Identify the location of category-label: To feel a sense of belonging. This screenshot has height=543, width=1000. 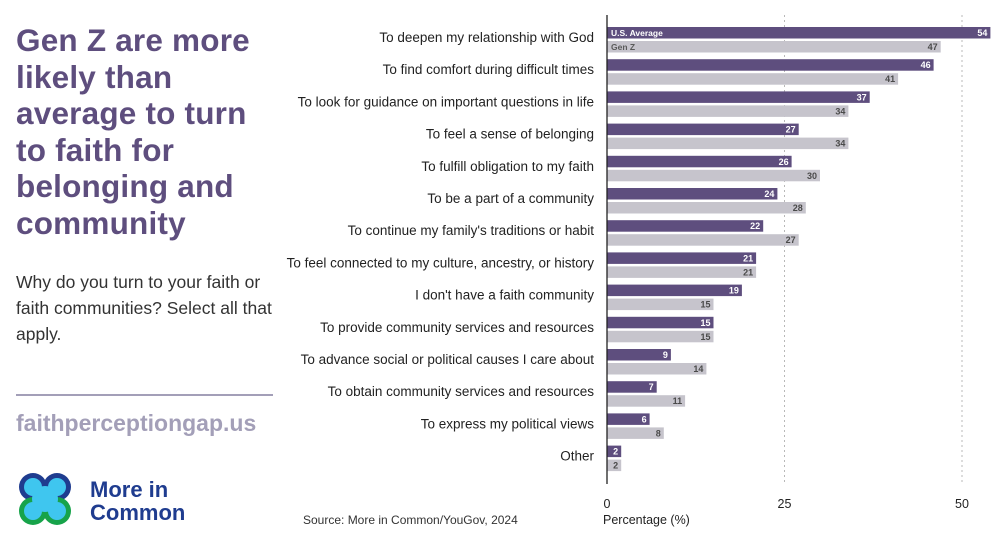
(510, 134).